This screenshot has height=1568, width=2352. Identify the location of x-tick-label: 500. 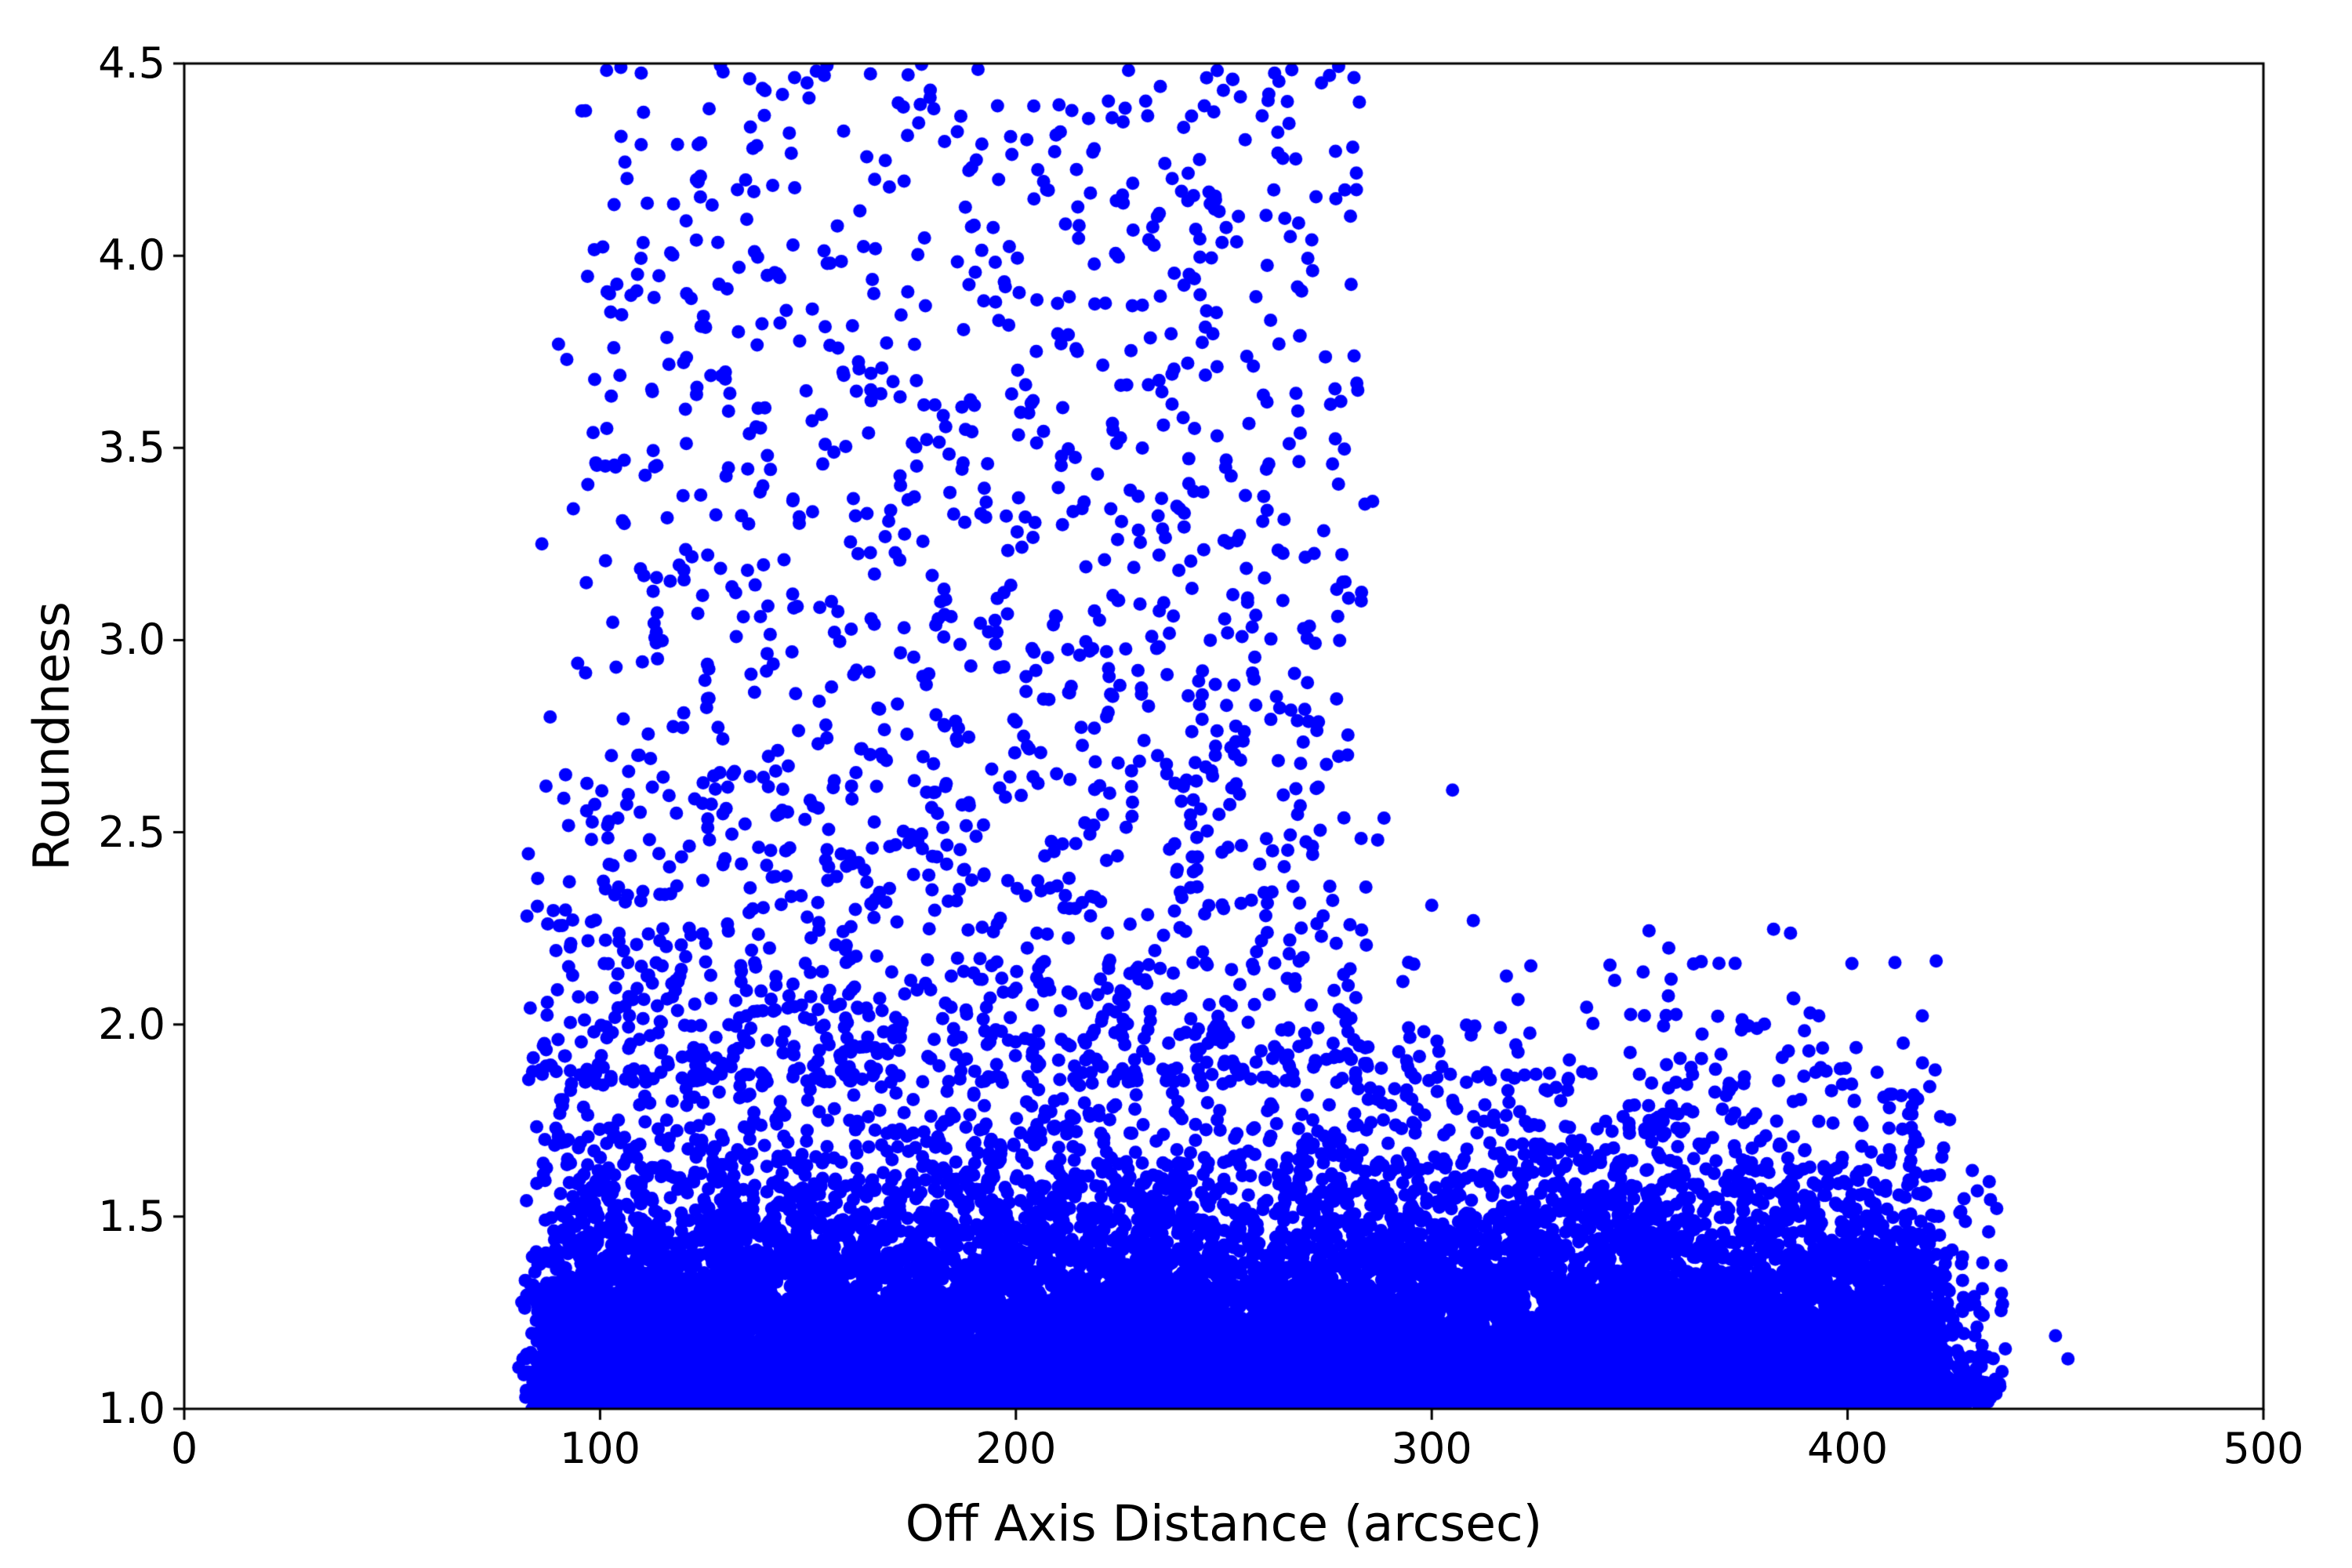
(2263, 1448).